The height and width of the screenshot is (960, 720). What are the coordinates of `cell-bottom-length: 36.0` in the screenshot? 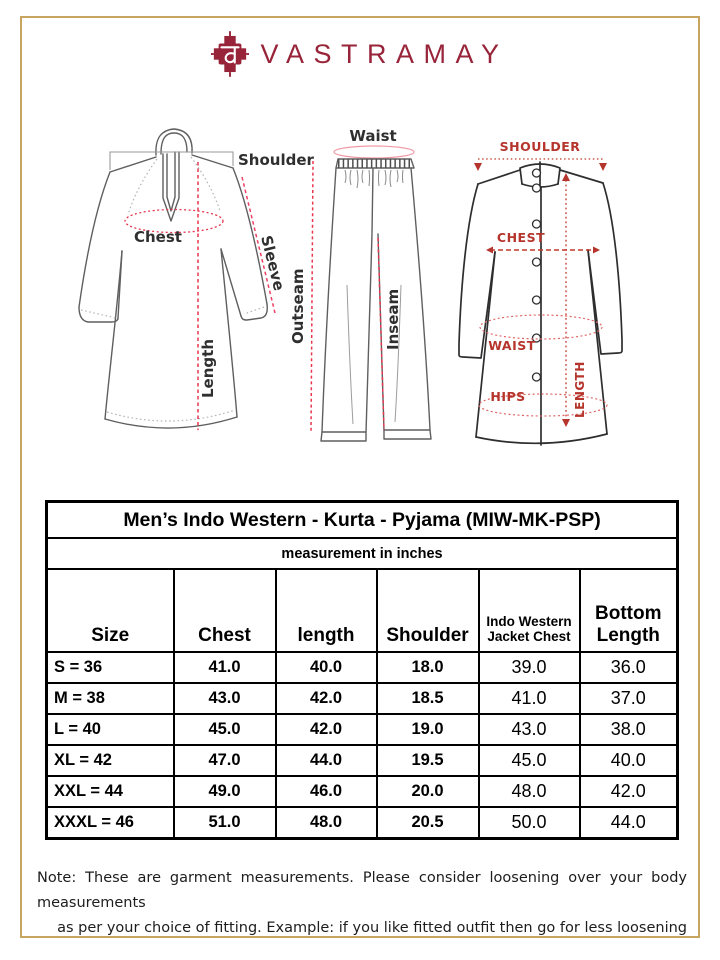 It's located at (628, 667).